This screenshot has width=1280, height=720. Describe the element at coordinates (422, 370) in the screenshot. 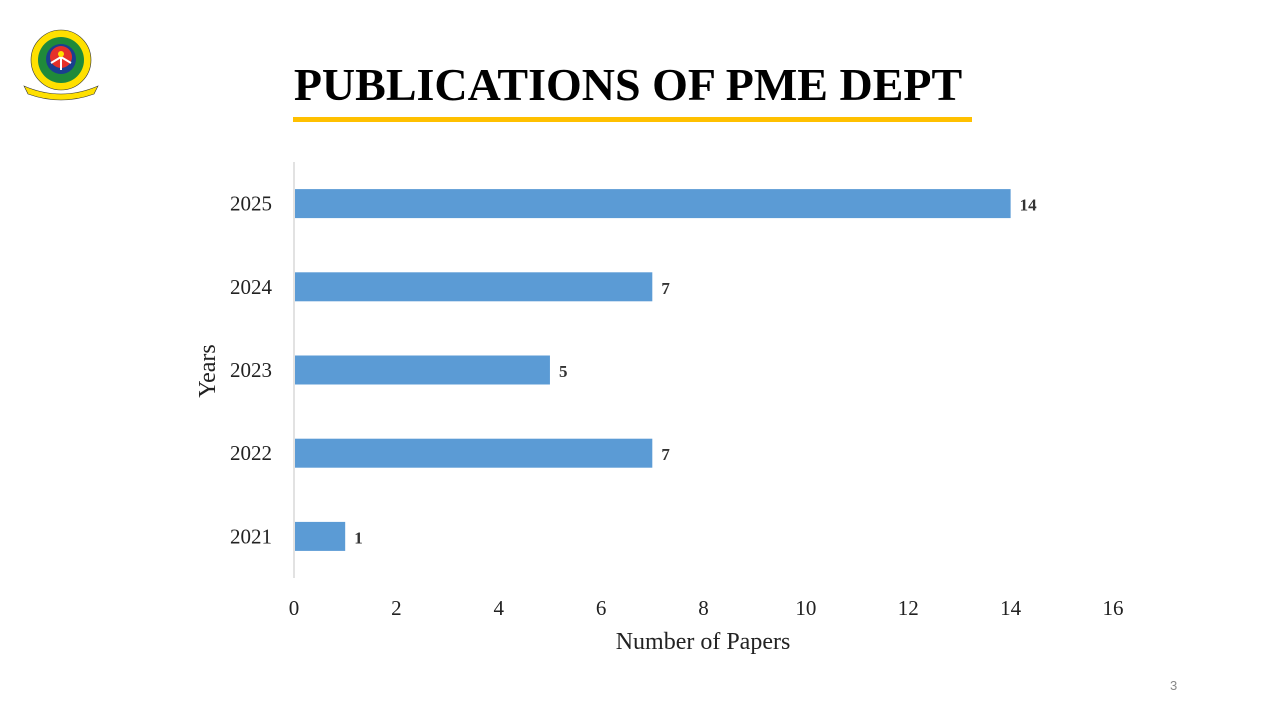

I see `bar-2023` at that location.